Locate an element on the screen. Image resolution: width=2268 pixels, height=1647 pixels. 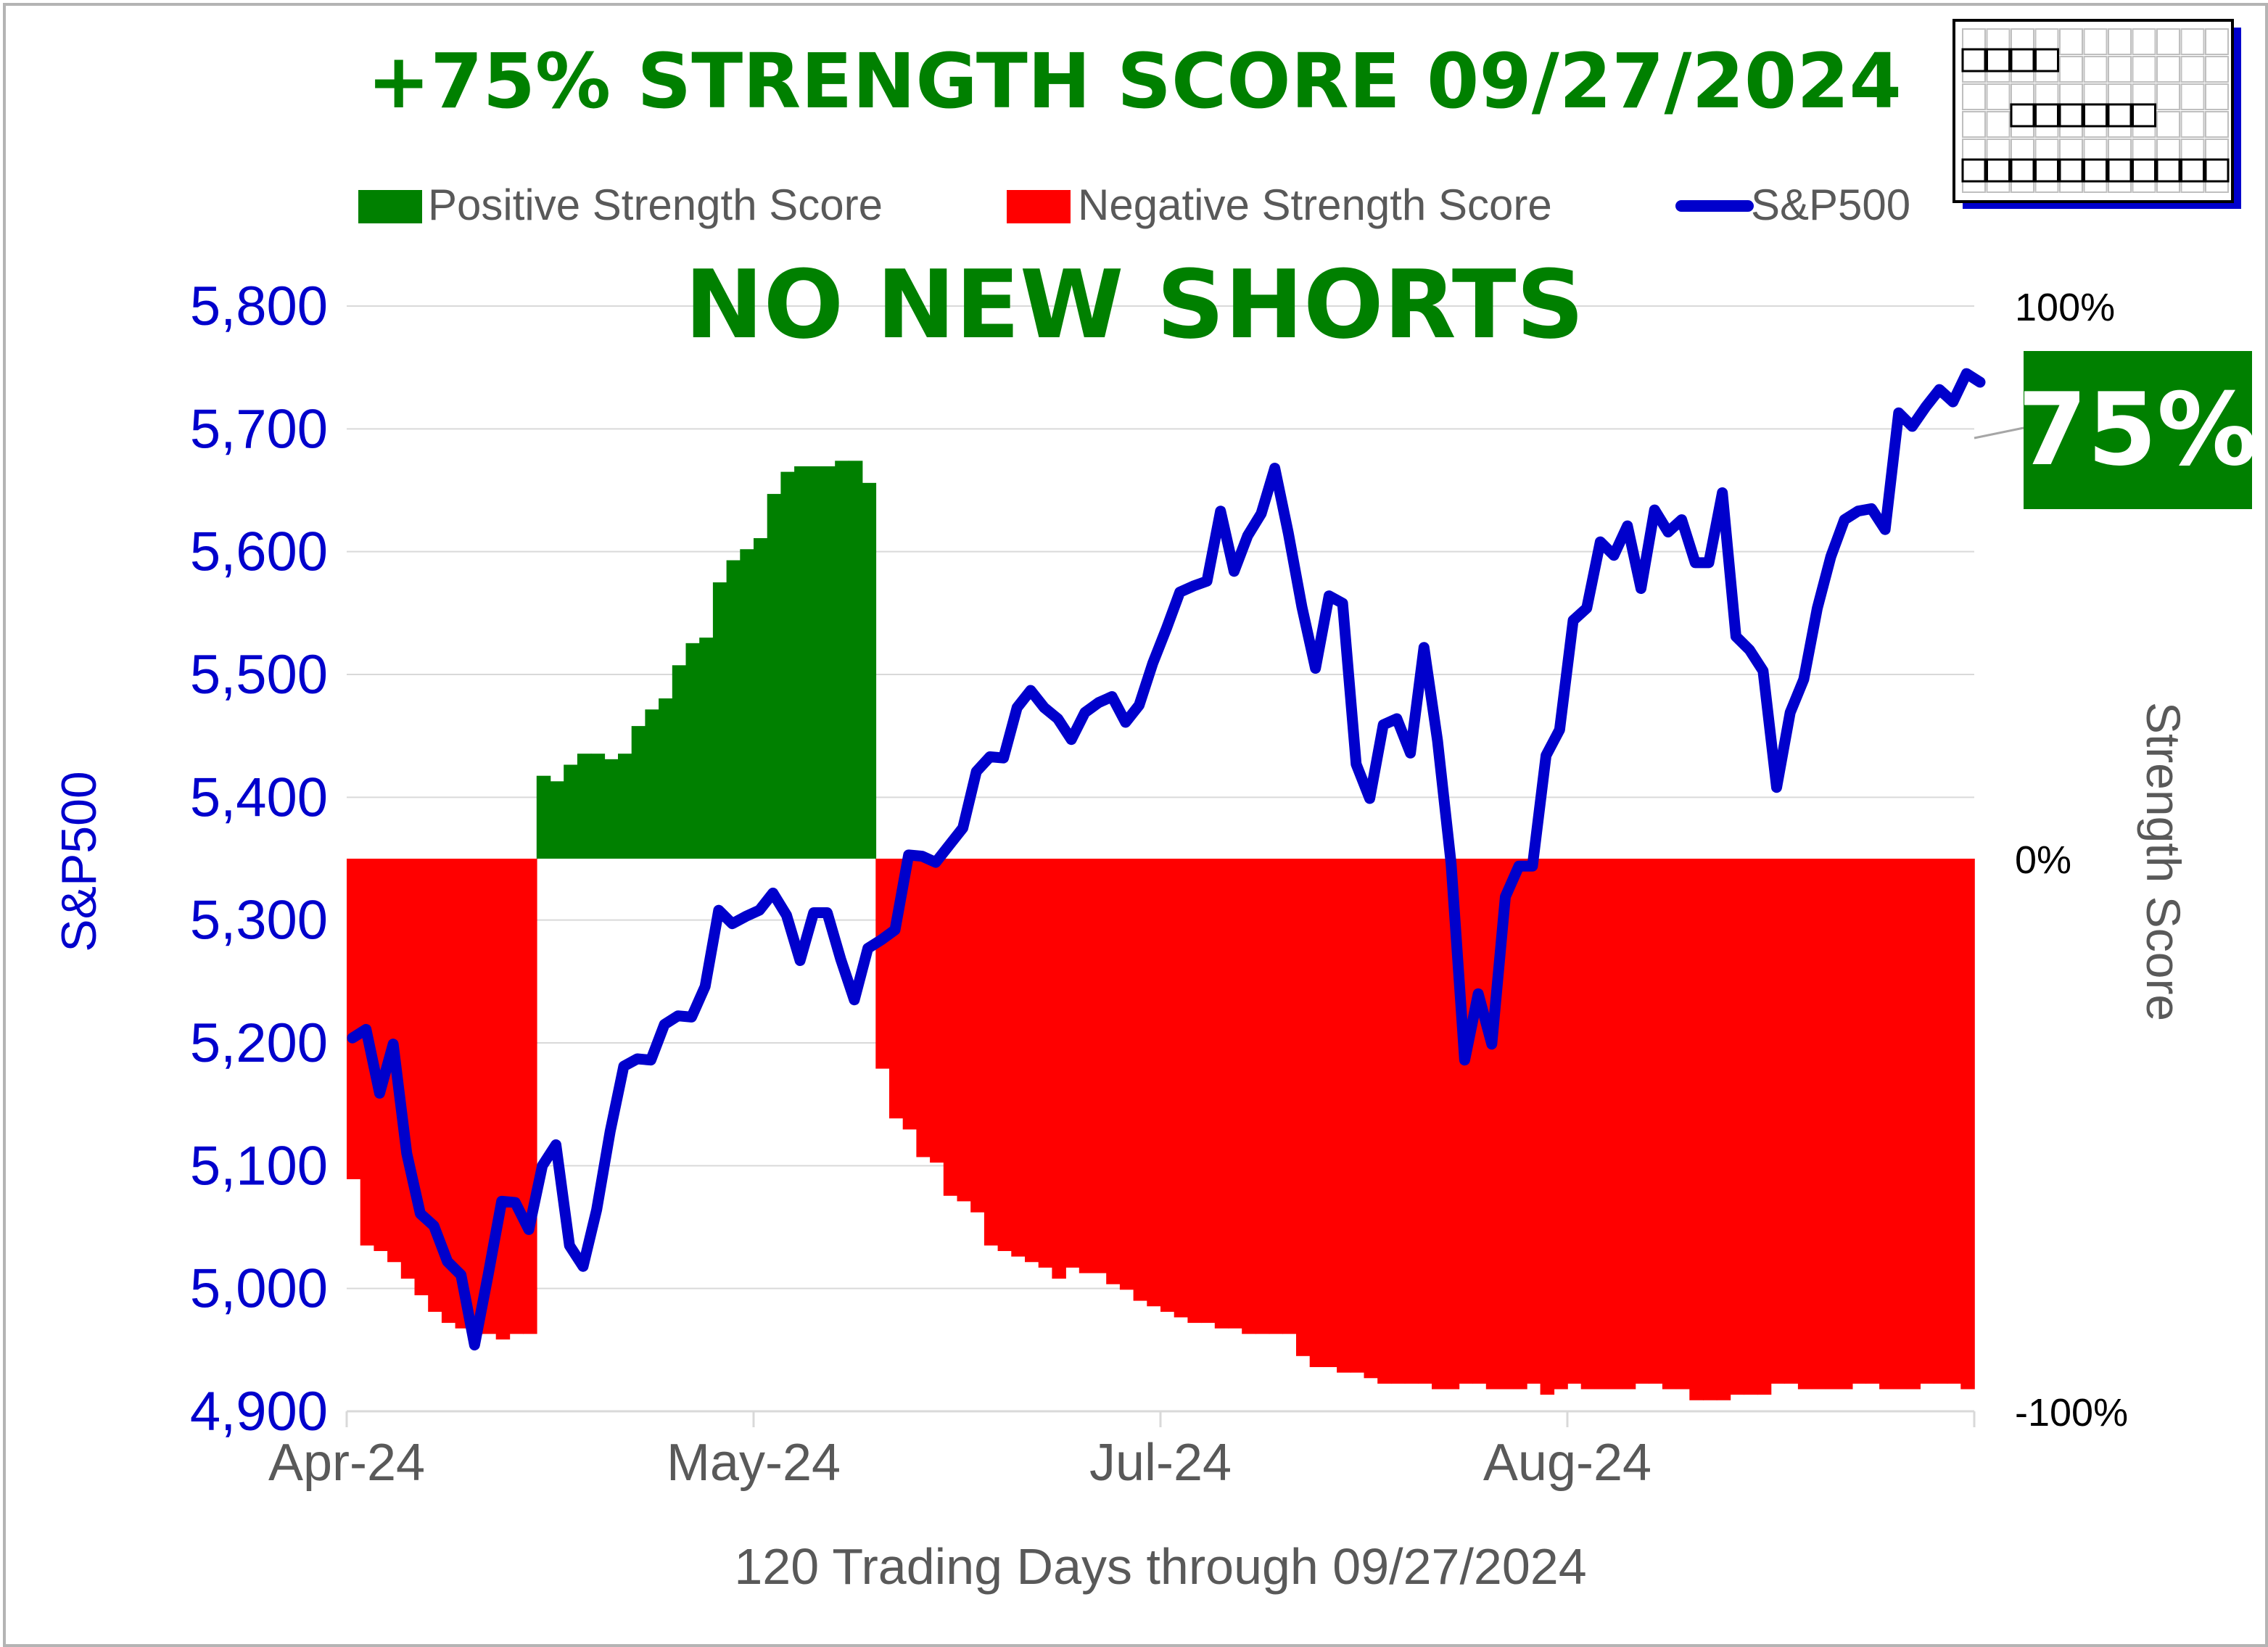
callout-value: 75% is located at coordinates (2137, 429).